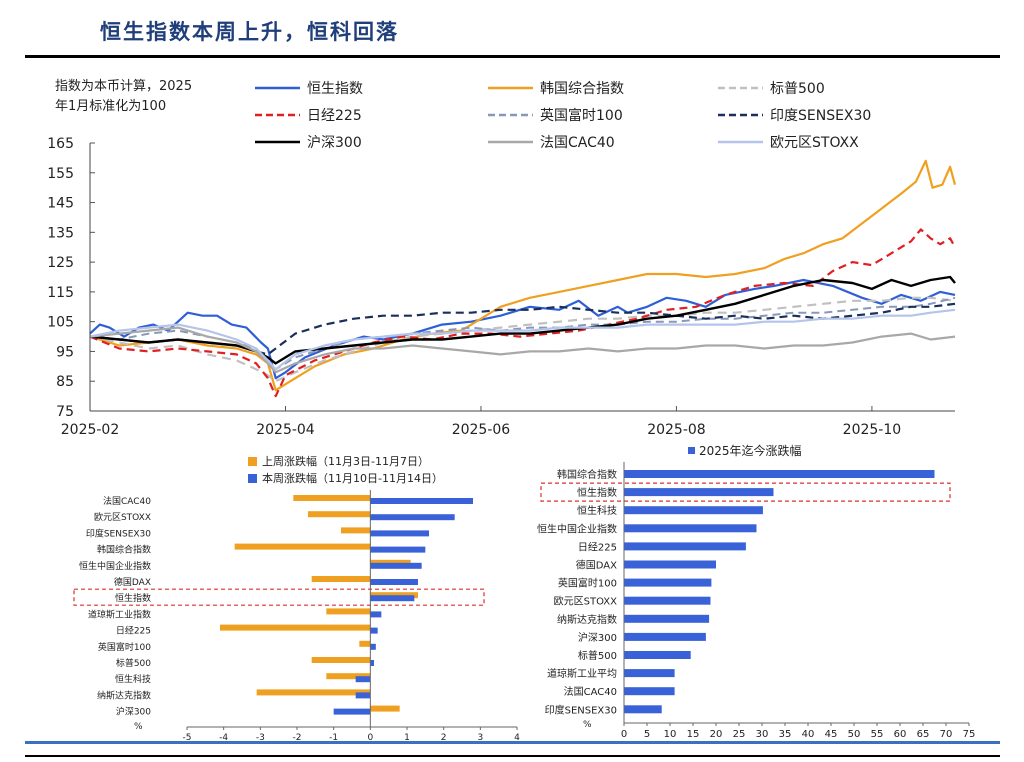 The width and height of the screenshot is (1024, 762). What do you see at coordinates (872, 430) in the screenshot?
I see `x-tick-label: 2025-10` at bounding box center [872, 430].